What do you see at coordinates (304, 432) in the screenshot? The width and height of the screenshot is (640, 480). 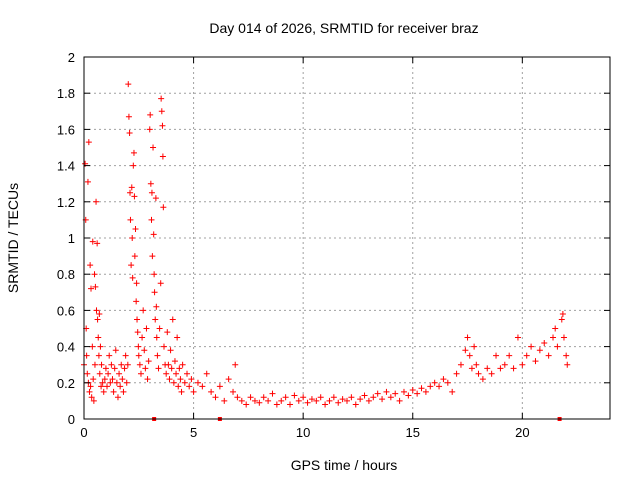 I see `x-tick-labels: 0 5 10 15 20` at bounding box center [304, 432].